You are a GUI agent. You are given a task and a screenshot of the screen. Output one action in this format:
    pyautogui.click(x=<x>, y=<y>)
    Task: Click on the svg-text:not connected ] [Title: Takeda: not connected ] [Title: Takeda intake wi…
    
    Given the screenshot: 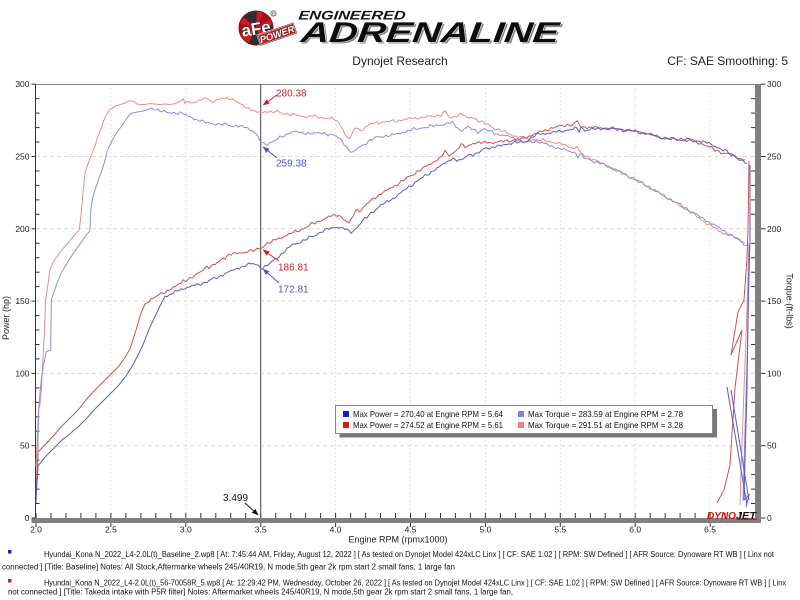 What is the action you would take?
    pyautogui.click(x=260, y=592)
    